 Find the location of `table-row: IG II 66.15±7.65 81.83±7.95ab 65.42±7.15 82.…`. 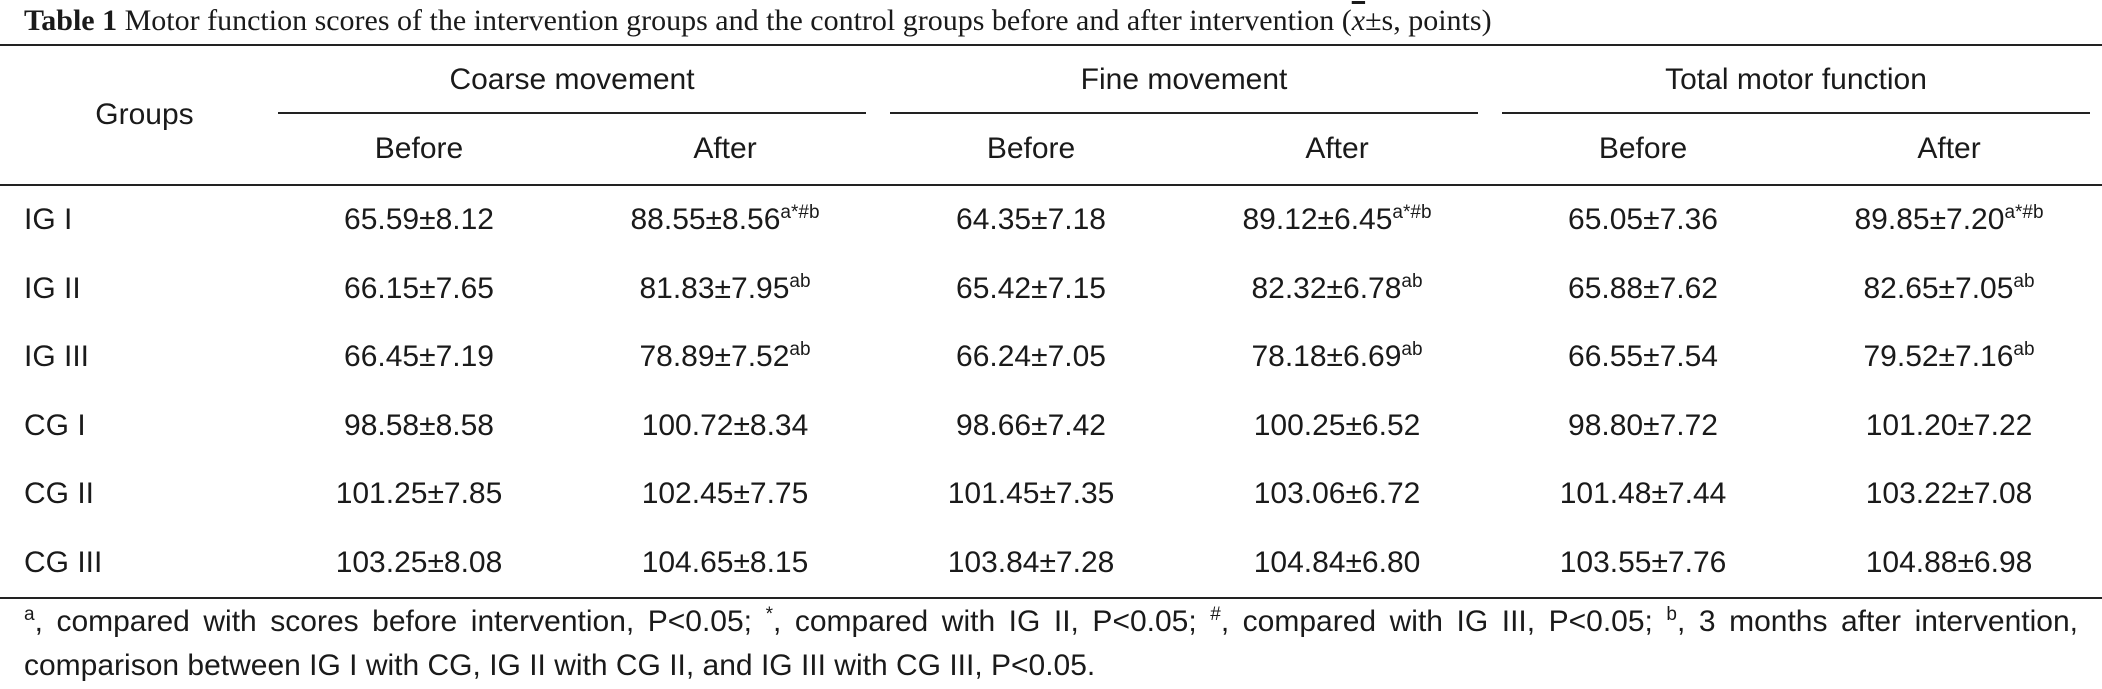

table-row: IG II 66.15±7.65 81.83±7.95ab 65.42±7.15 82.… is located at coordinates (1051, 289).